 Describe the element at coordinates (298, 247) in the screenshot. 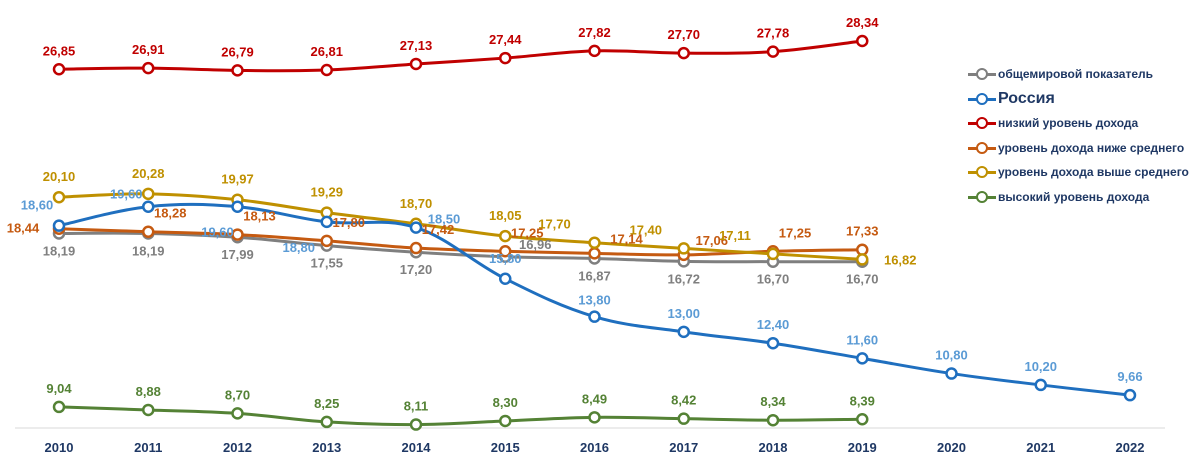

I see `data-label: 18,80` at that location.